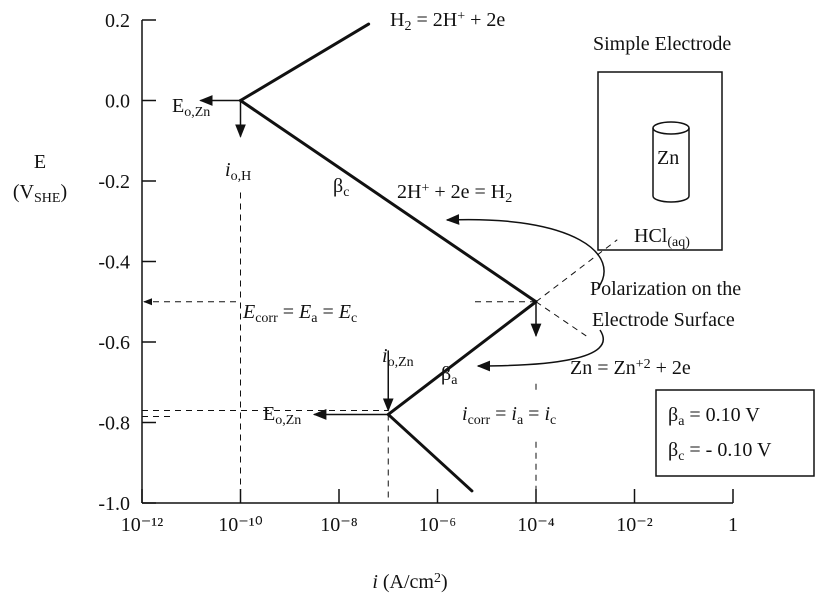  I want to click on y-tick-label: -0.8, so click(114, 424).